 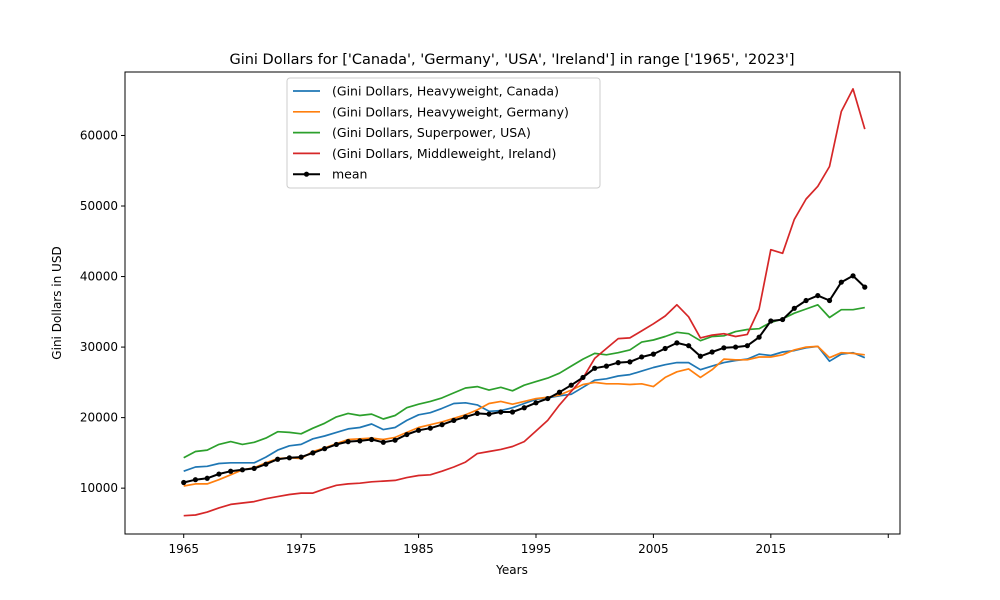 What do you see at coordinates (301, 549) in the screenshot?
I see `x-tick-label: 1975` at bounding box center [301, 549].